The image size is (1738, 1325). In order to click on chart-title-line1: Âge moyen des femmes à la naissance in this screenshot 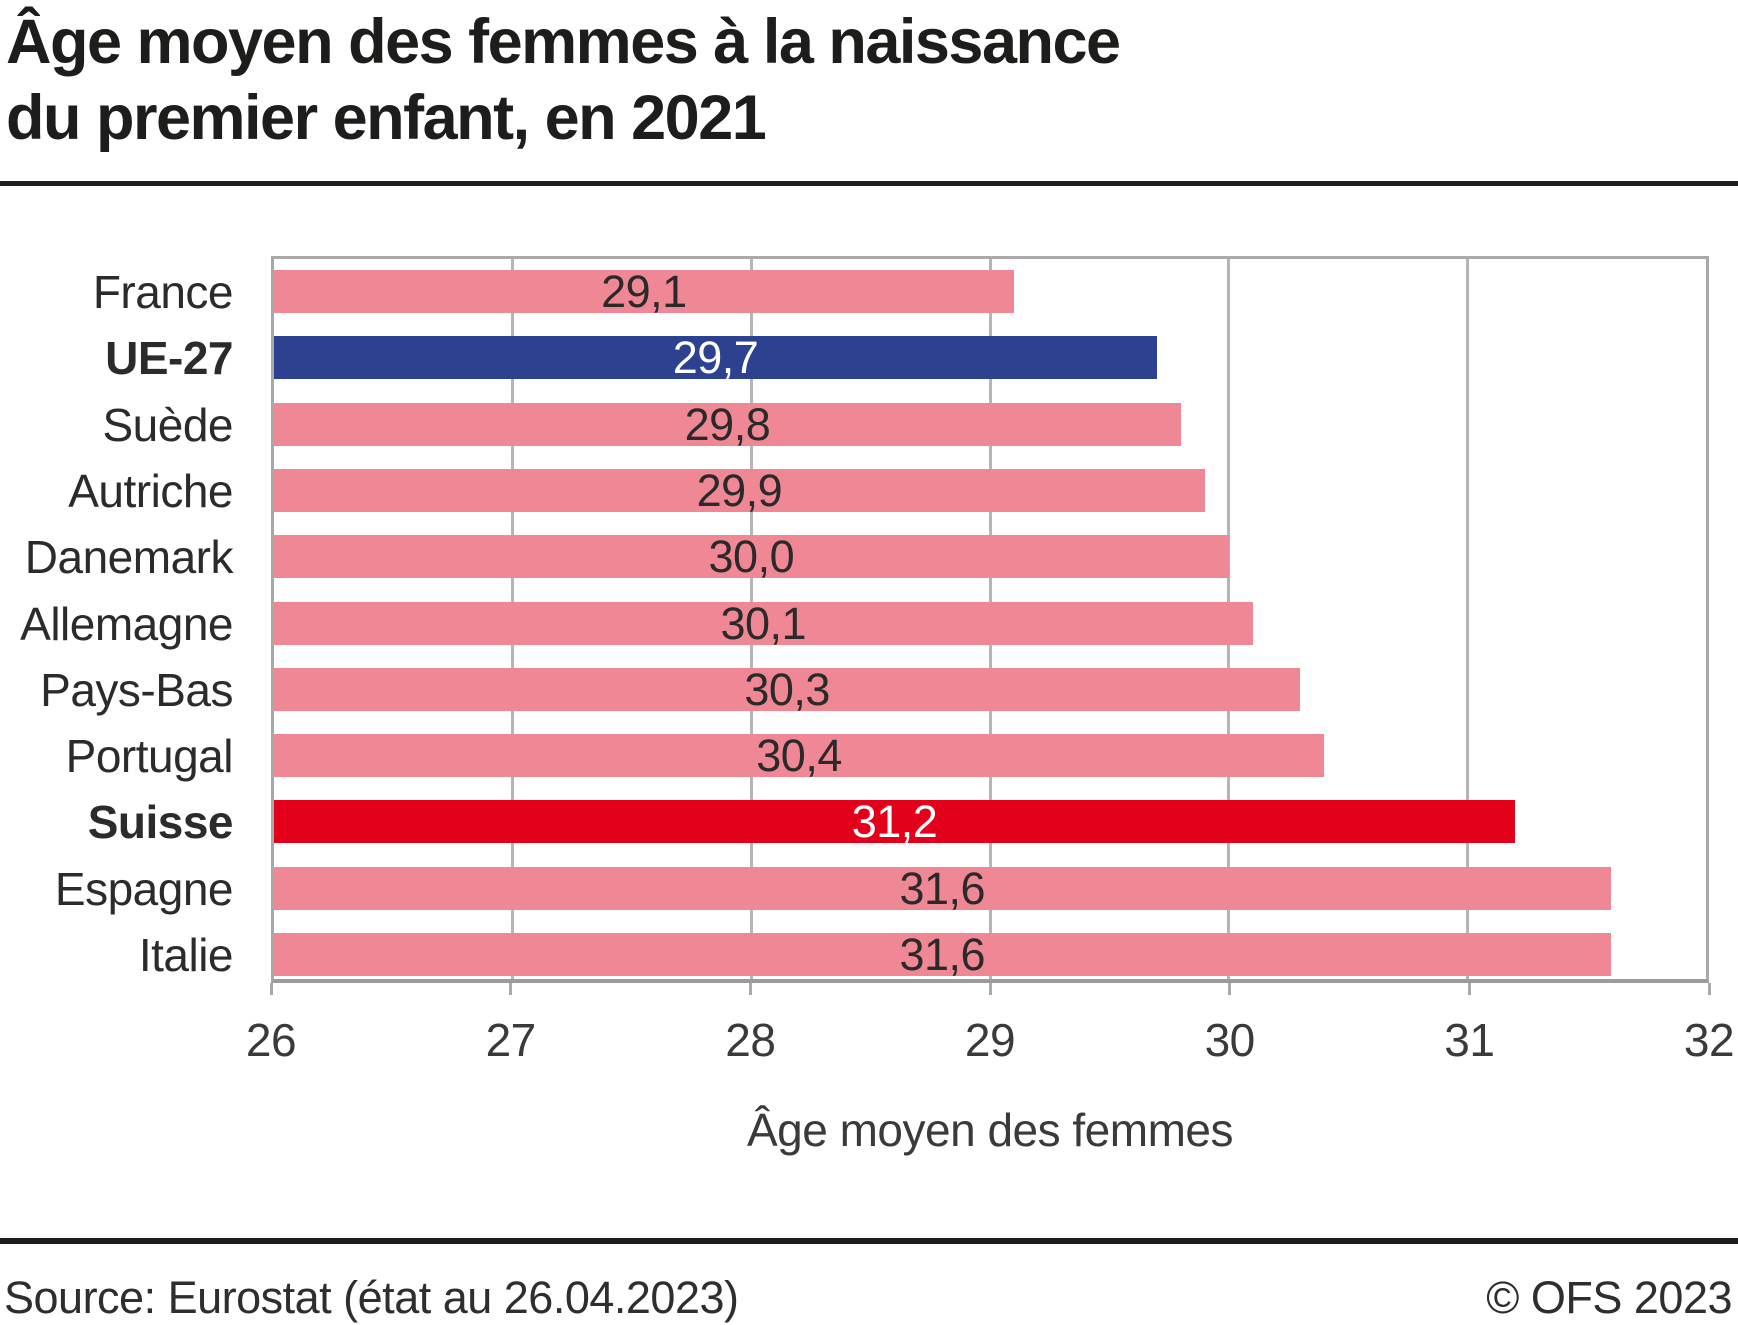, I will do `click(563, 42)`.